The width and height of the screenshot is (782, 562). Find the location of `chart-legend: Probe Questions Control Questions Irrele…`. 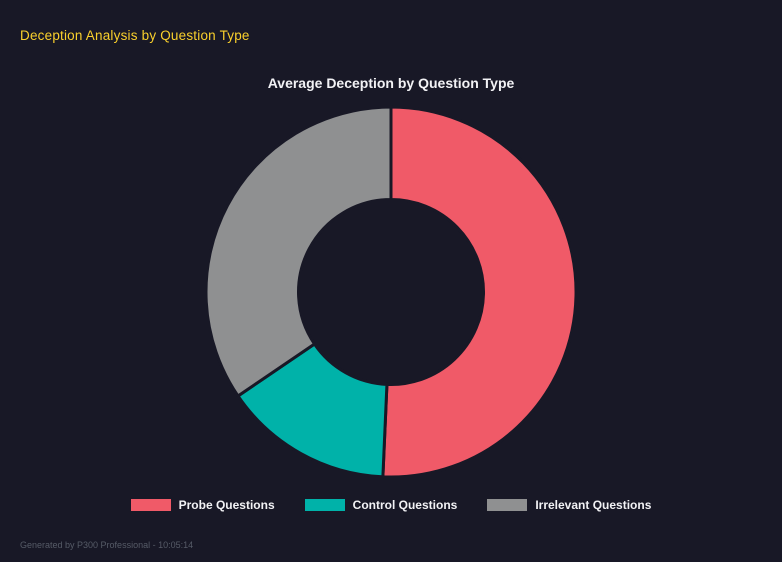

chart-legend: Probe Questions Control Questions Irrele… is located at coordinates (390, 505).